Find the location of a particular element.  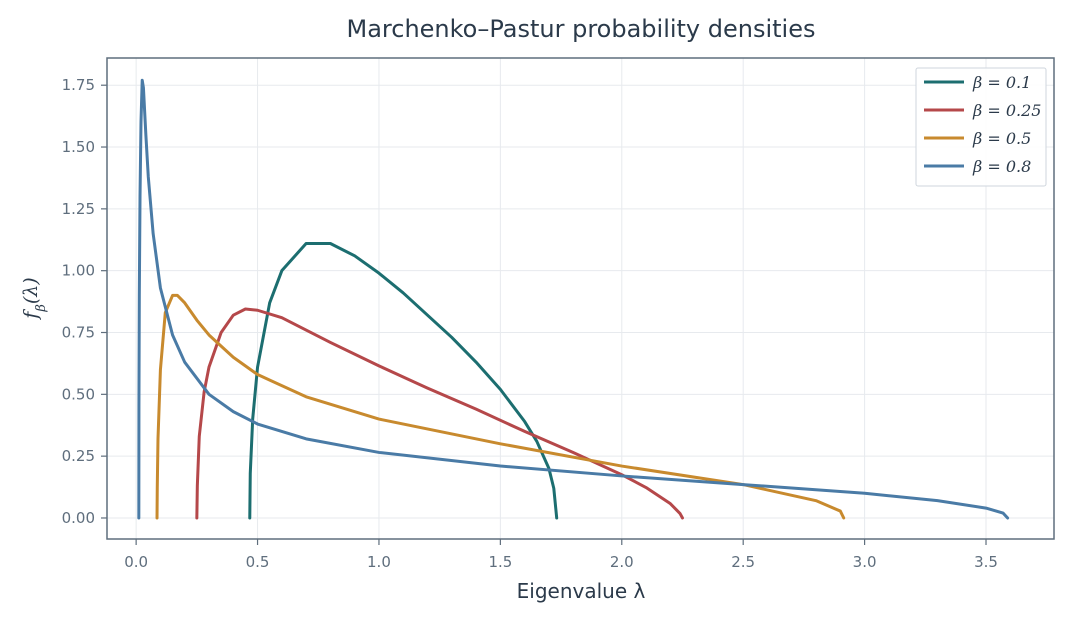

legend-label: β = 0.8 is located at coordinates (1001, 166).